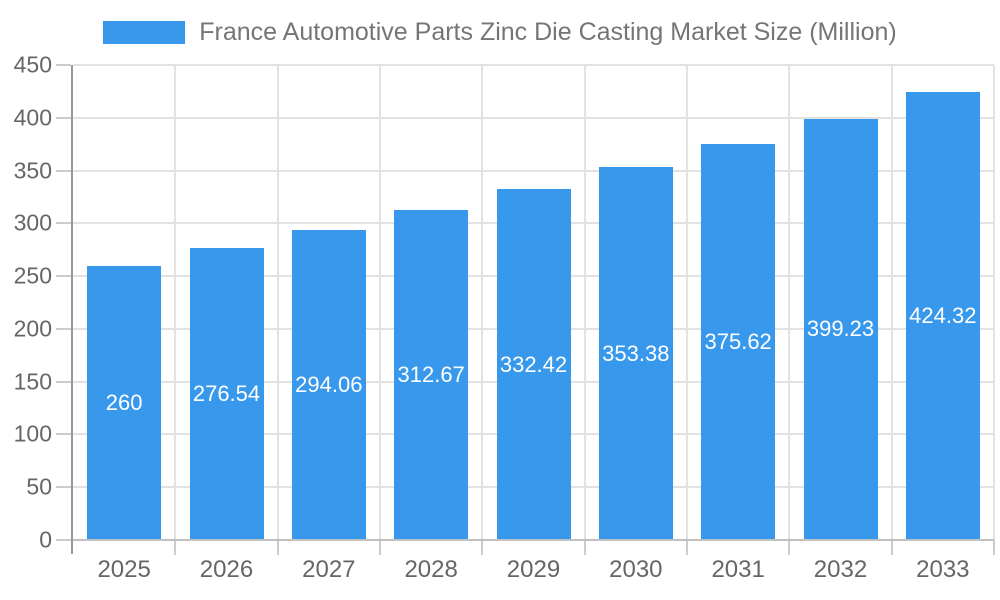  I want to click on y-tick-label-200: 200, so click(32, 328).